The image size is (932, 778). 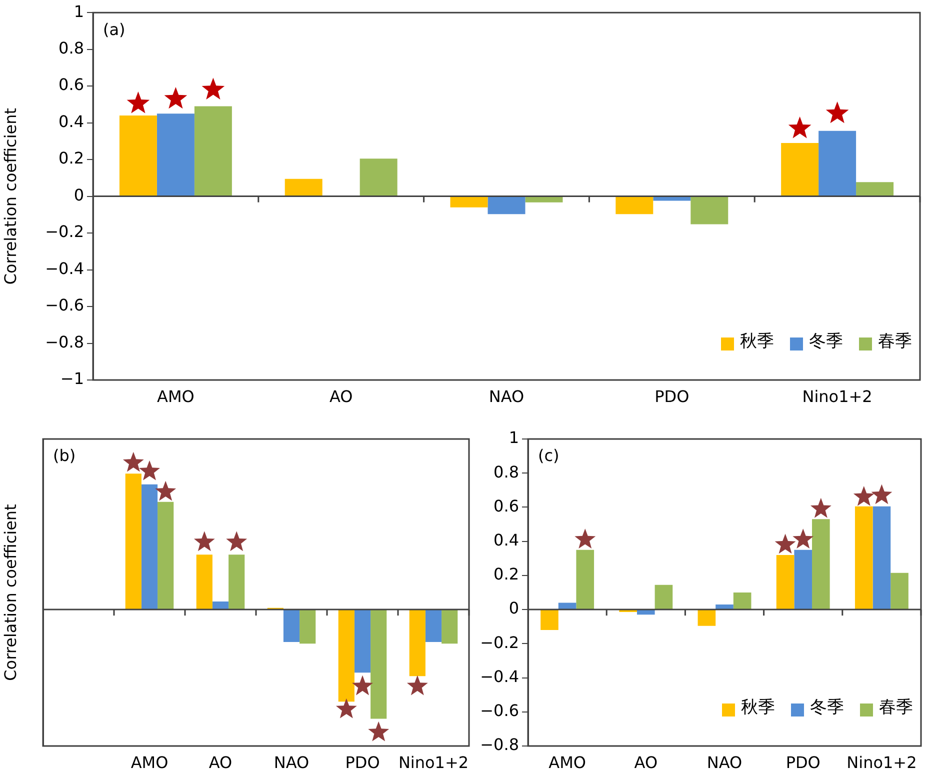 I want to click on annotation: (b), so click(x=64, y=456).